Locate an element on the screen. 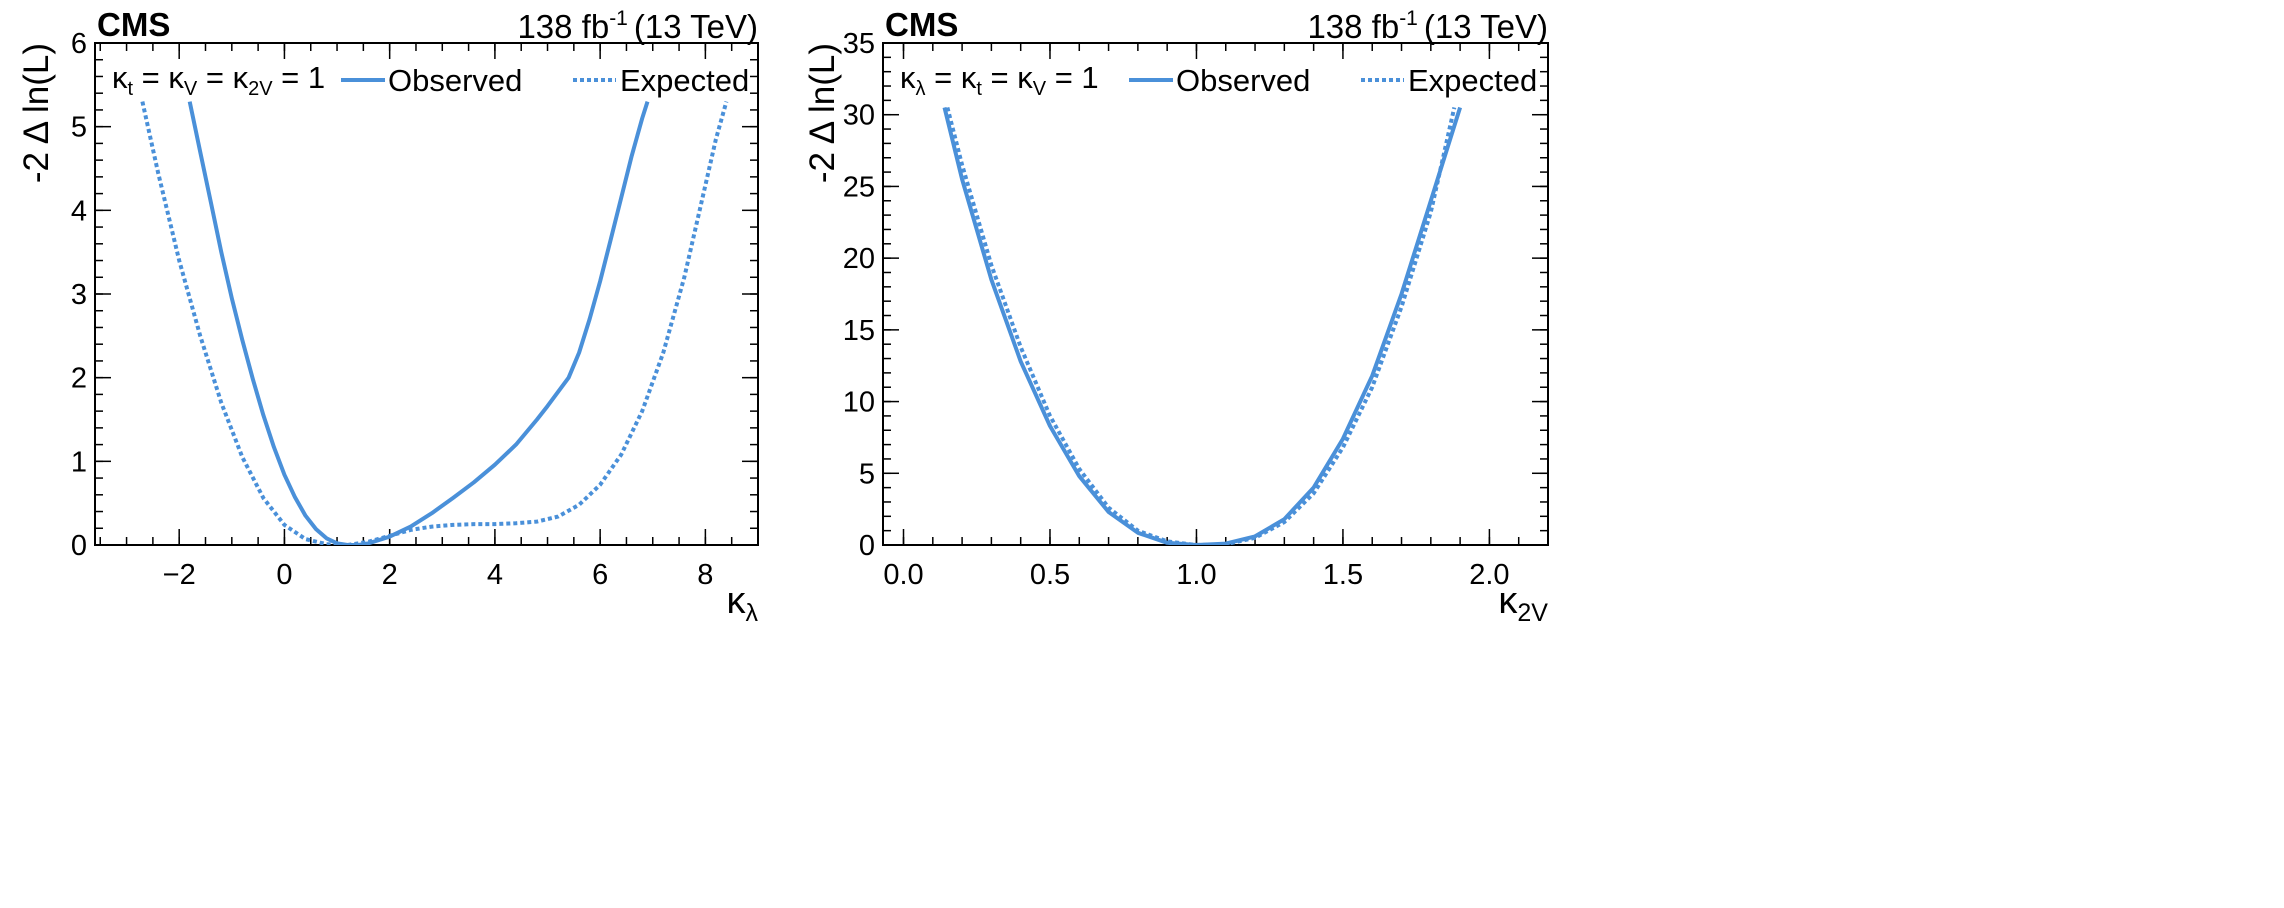 The width and height of the screenshot is (2284, 908). condition-subscript: 2V is located at coordinates (260, 89).